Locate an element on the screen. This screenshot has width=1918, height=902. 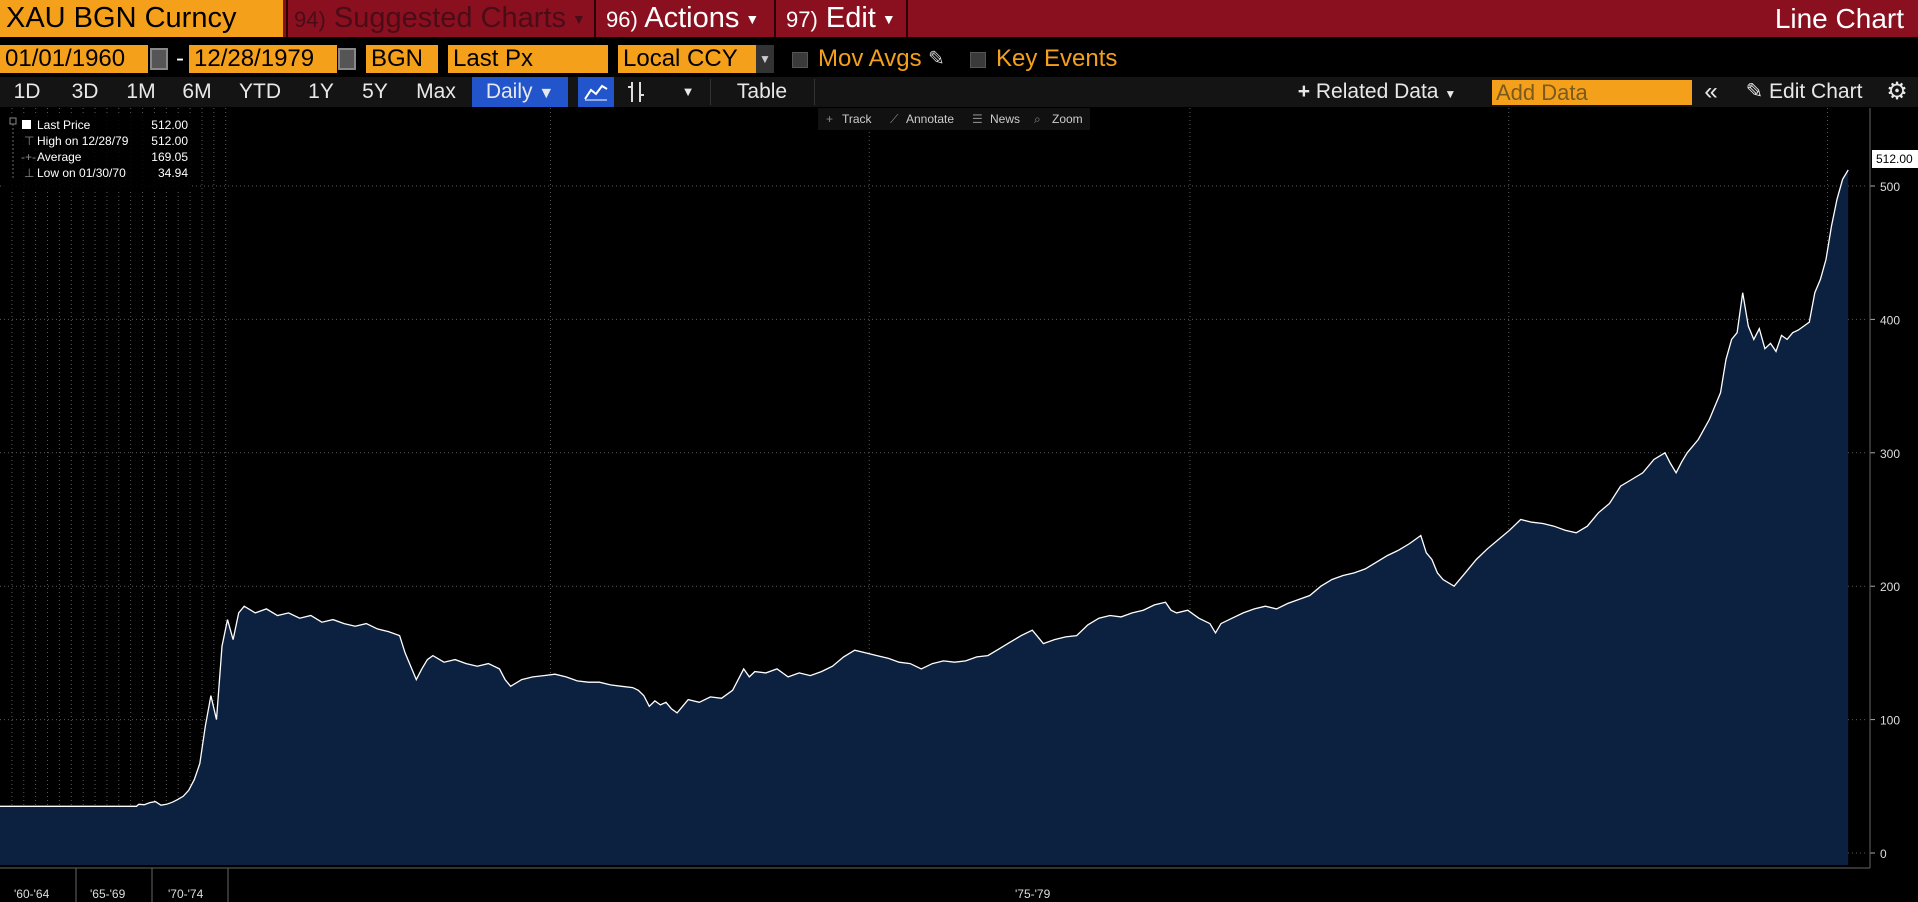
y-tick-label: 400 is located at coordinates (1890, 320).